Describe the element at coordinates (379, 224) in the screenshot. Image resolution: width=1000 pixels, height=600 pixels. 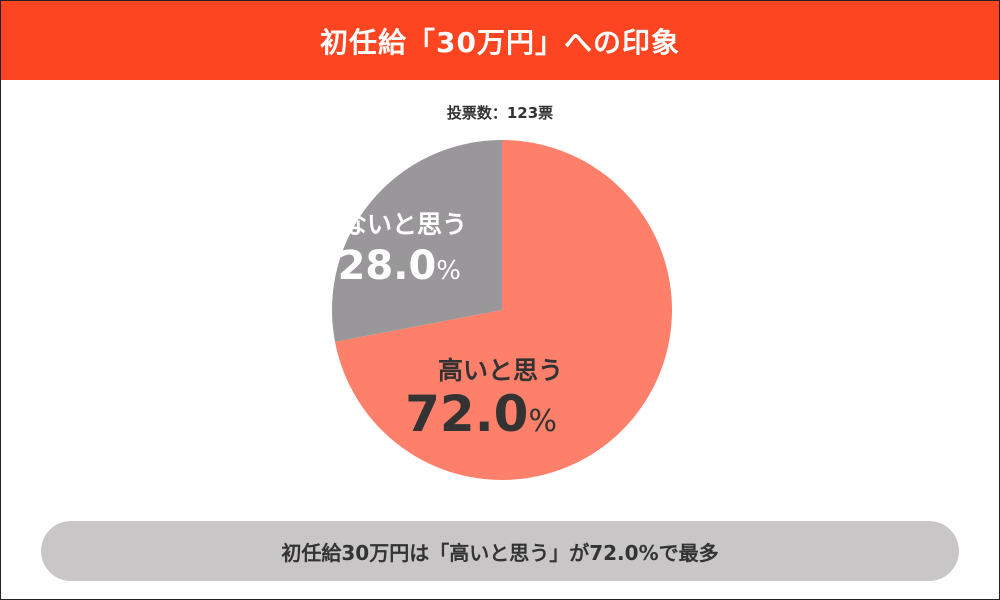
I see `slice-label-not-high: 高くないと思う` at that location.